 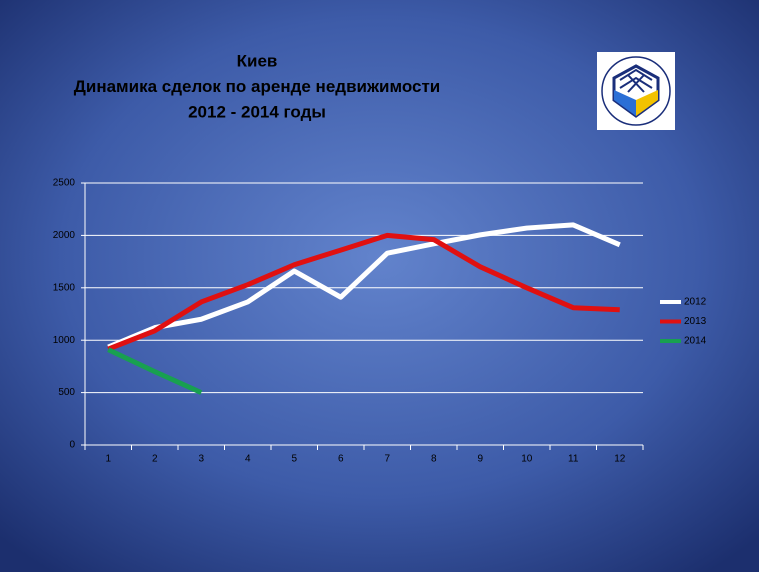 What do you see at coordinates (201, 459) in the screenshot?
I see `x-tick-label: 3` at bounding box center [201, 459].